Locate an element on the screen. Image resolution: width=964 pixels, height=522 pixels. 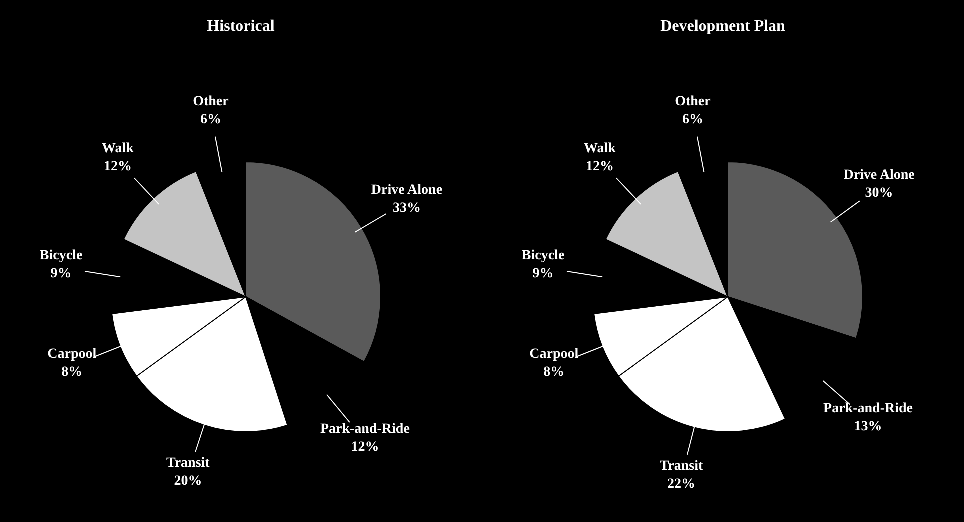
data-label: 20% is located at coordinates (188, 481).